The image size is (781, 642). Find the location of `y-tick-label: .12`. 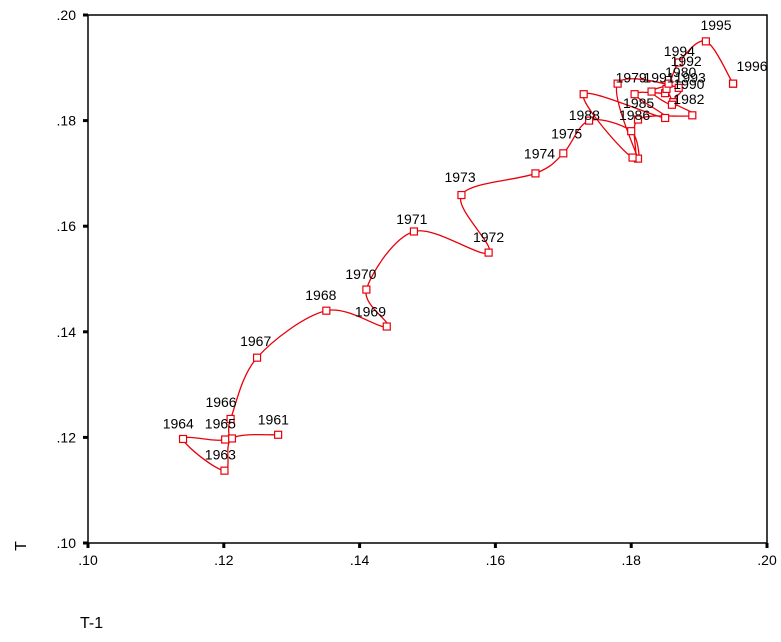

y-tick-label: .12 is located at coordinates (67, 437).